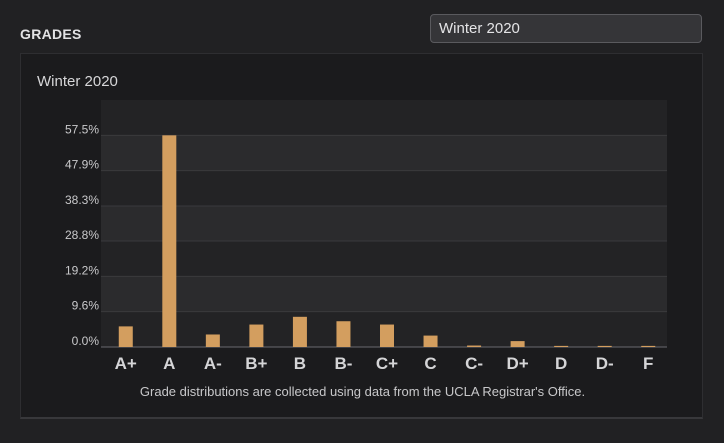 The image size is (724, 443). Describe the element at coordinates (82, 165) in the screenshot. I see `y-tick-label: 47.9%` at that location.